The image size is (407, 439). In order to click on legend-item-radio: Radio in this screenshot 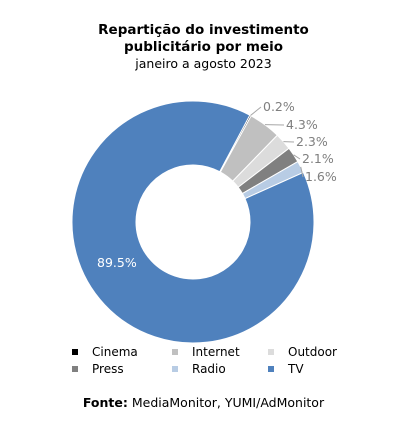, I will do `click(199, 369)`.